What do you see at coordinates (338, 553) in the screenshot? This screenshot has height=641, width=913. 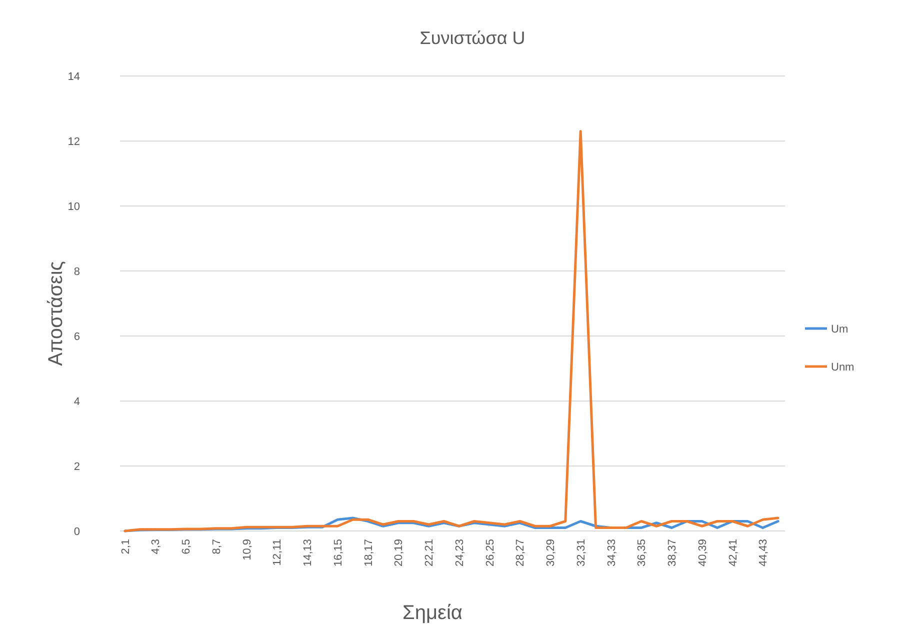 I see `x-tick-label: 16,15` at bounding box center [338, 553].